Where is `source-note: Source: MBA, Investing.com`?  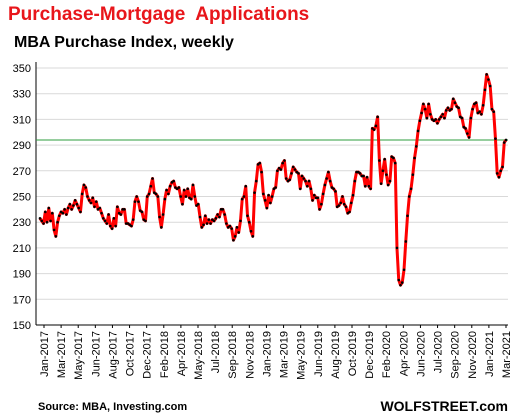 source-note: Source: MBA, Investing.com is located at coordinates (113, 407).